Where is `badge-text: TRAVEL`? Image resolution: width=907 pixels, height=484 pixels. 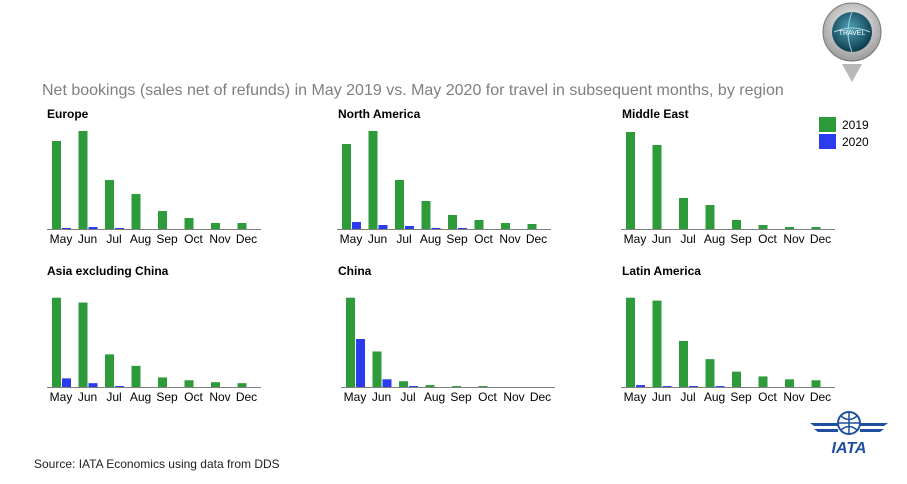
badge-text: TRAVEL is located at coordinates (852, 33).